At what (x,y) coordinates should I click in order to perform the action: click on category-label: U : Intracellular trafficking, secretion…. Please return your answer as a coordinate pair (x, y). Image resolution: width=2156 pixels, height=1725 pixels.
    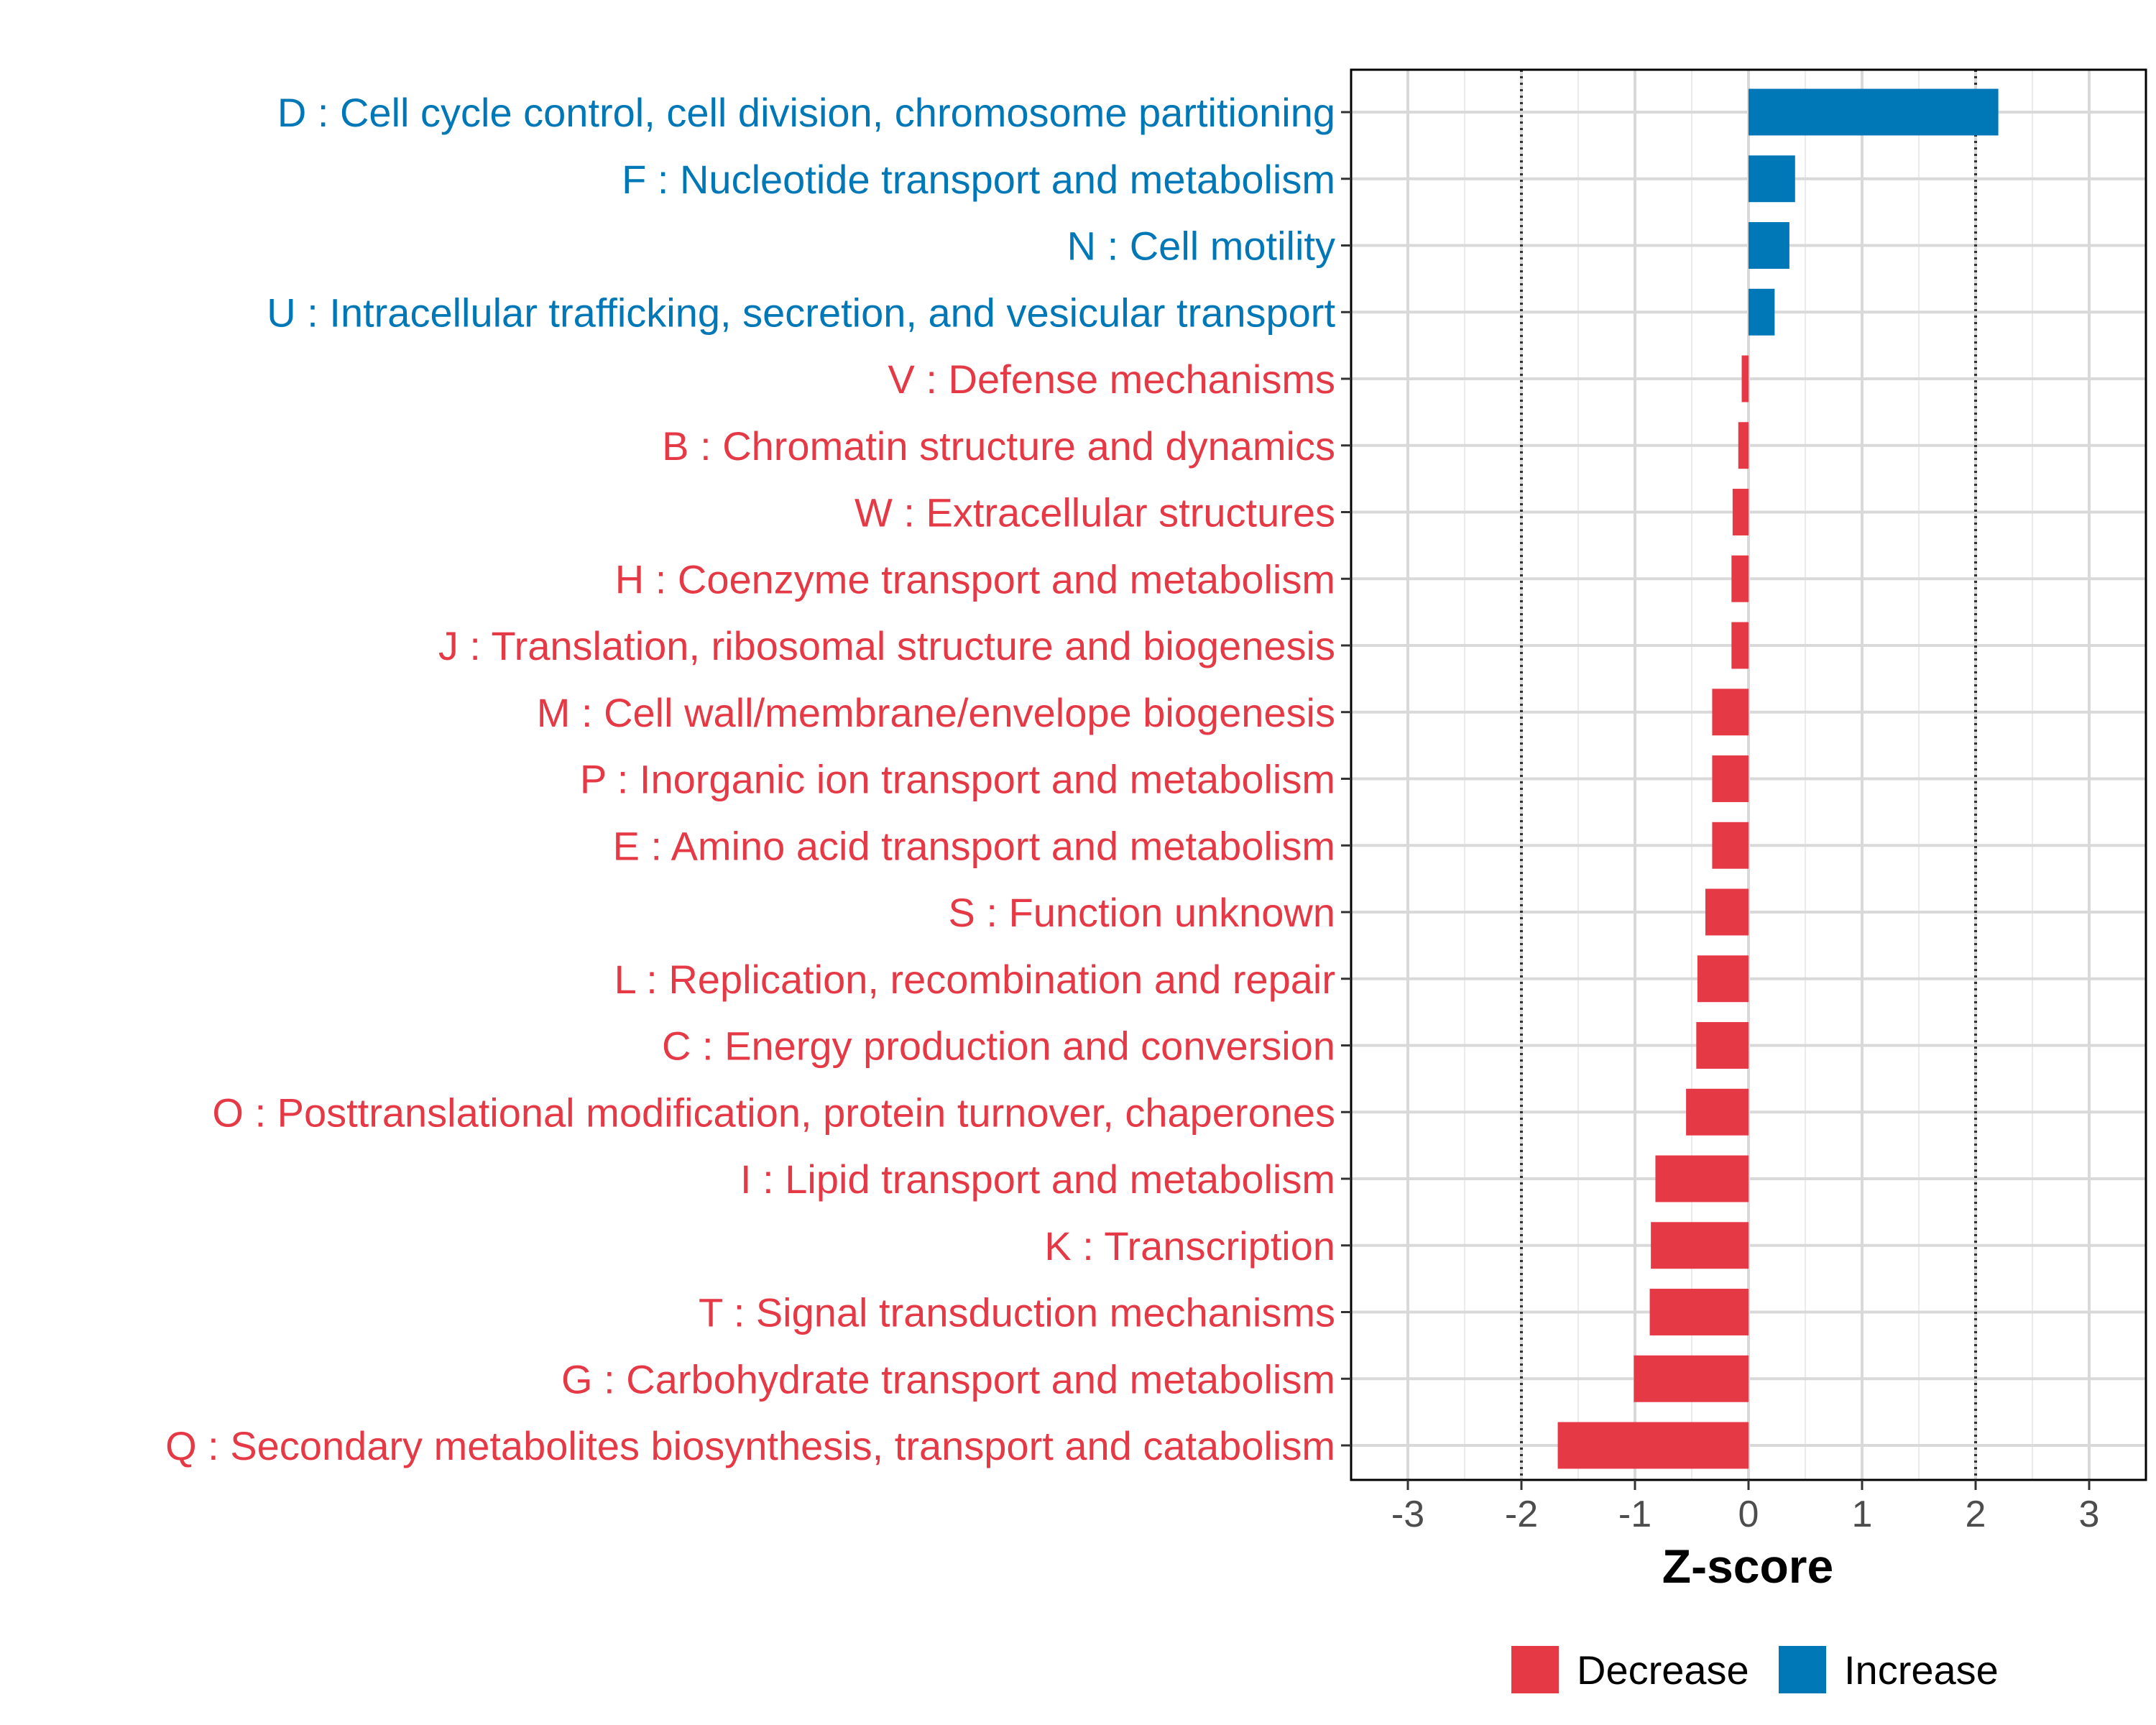
    Looking at the image, I should click on (801, 312).